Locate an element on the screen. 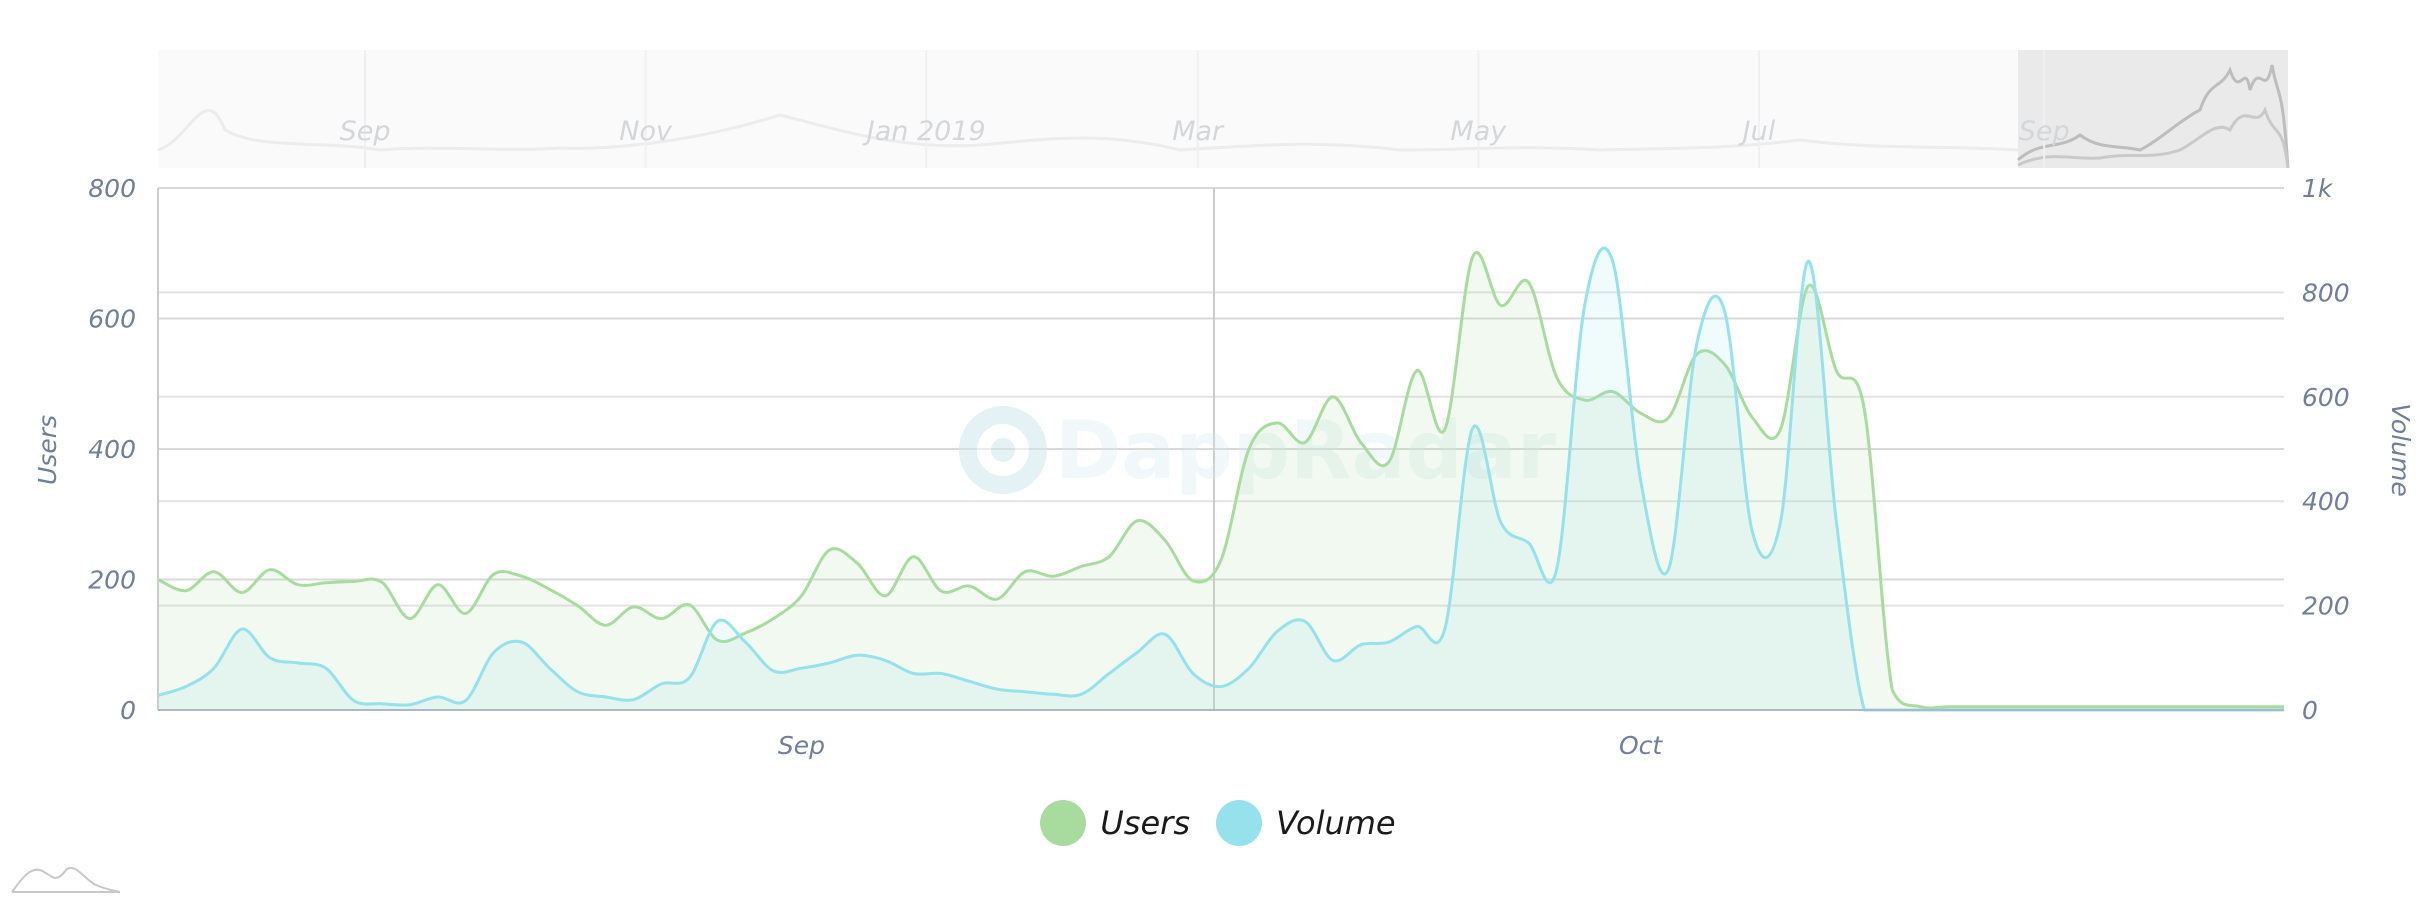 The height and width of the screenshot is (900, 2436). navigator: Sep Nov Jan 2019 Mar May Jul Sep is located at coordinates (1223, 109).